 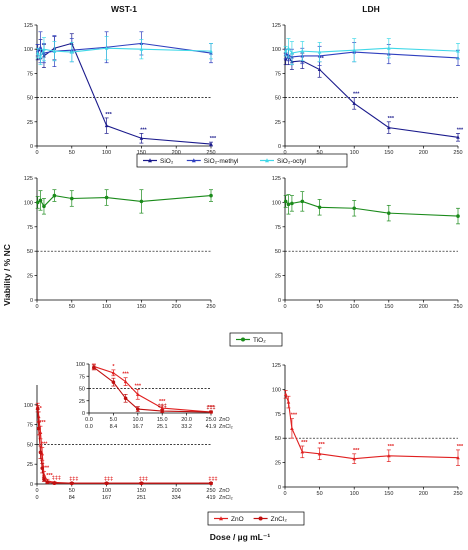 What do you see at coordinates (106, 498) in the screenshot?
I see `secondary-tick-label: 167` at bounding box center [106, 498].